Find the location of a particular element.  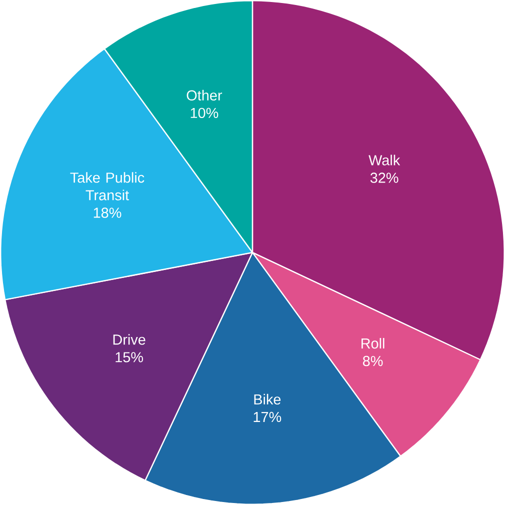

slice-label: Drive is located at coordinates (129, 339).